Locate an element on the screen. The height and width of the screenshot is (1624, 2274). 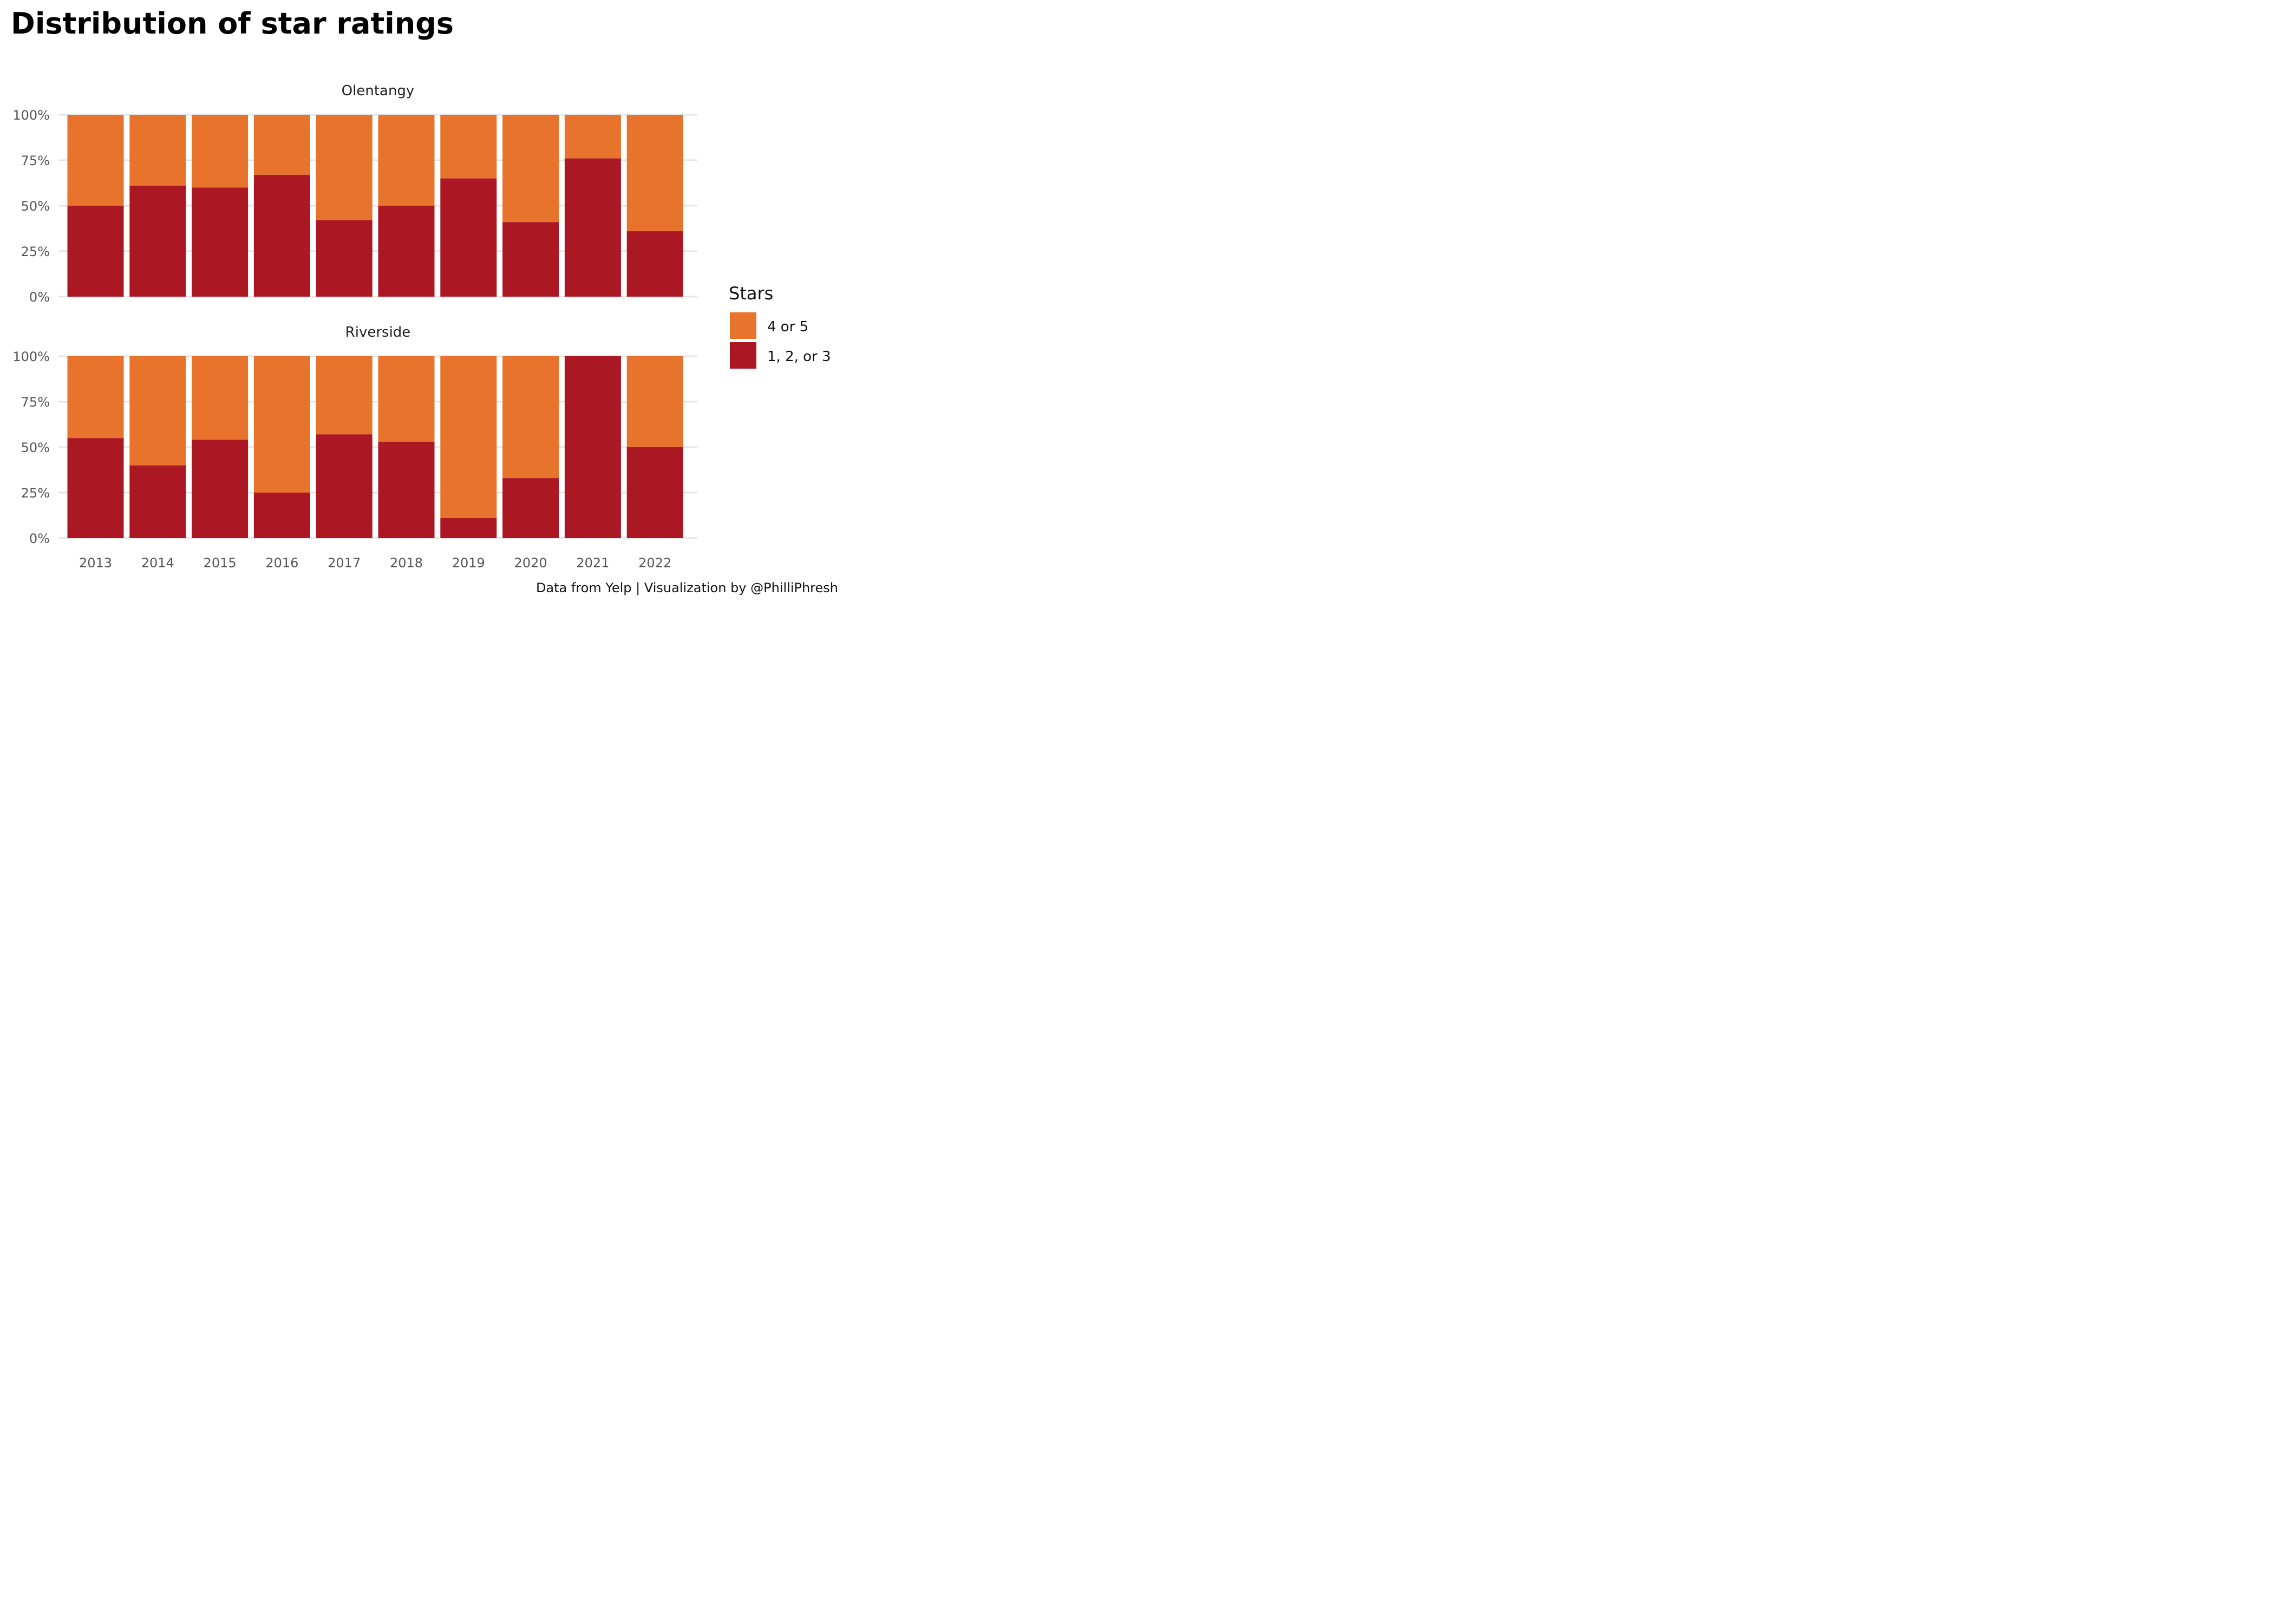
legend: Stars 4 or 5 1, 2, or 3 is located at coordinates (780, 326).